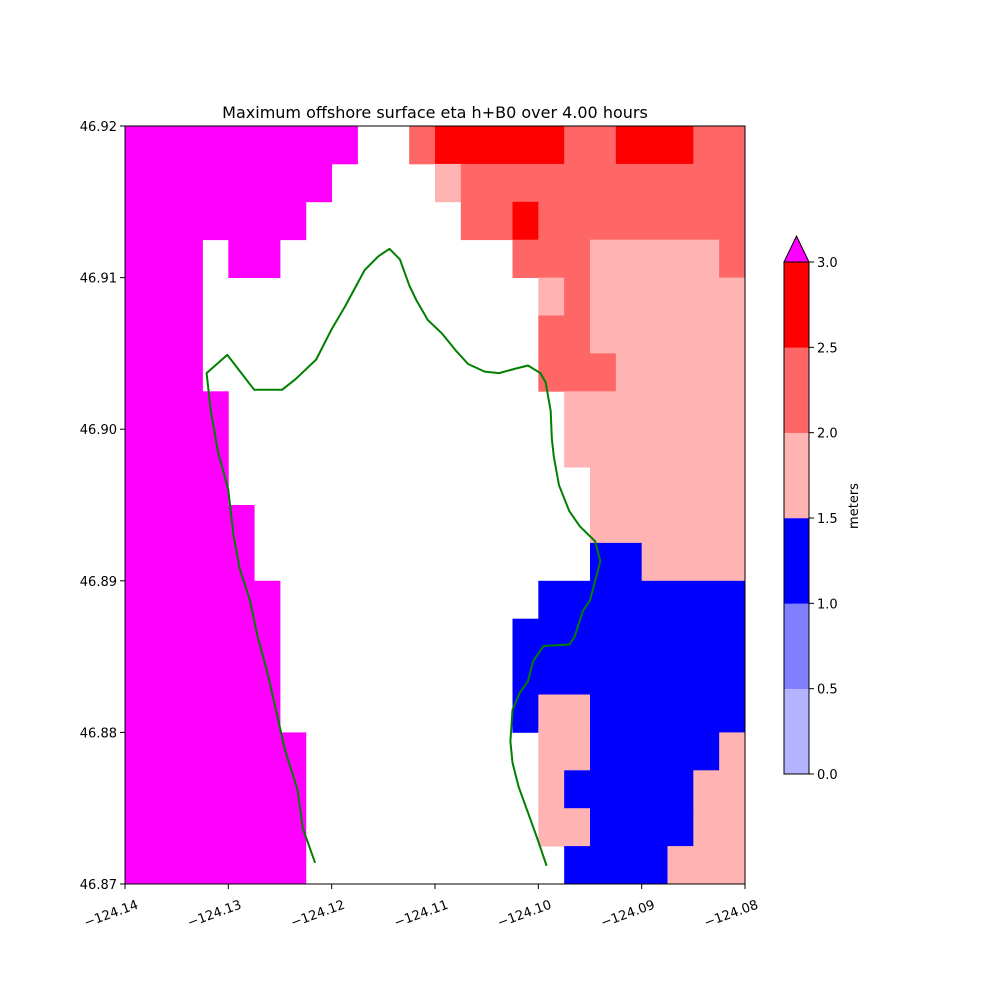 The width and height of the screenshot is (1000, 1000). I want to click on x-tick-label: −124.14, so click(111, 914).